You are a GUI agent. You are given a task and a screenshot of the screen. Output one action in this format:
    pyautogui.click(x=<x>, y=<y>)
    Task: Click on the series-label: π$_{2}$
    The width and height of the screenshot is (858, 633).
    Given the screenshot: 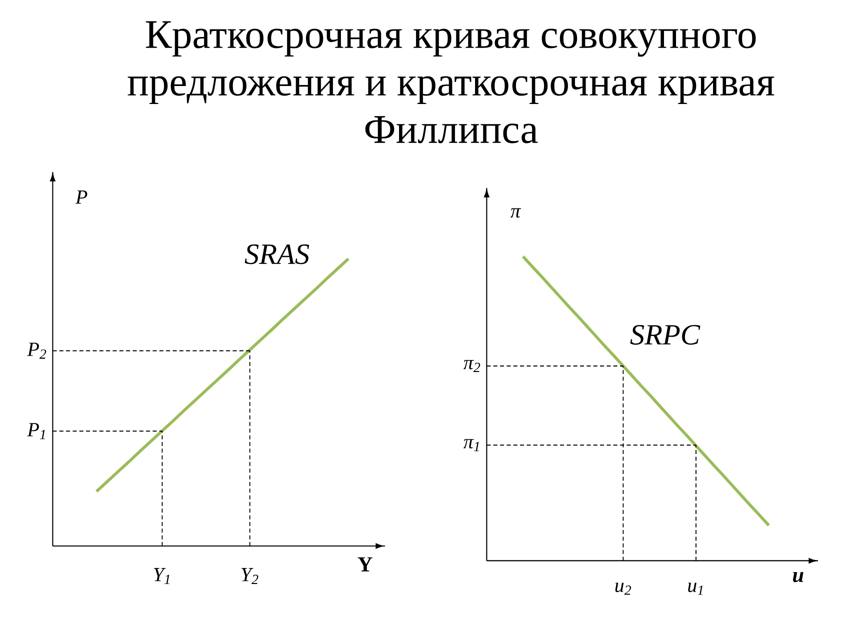 What is the action you would take?
    pyautogui.click(x=472, y=366)
    